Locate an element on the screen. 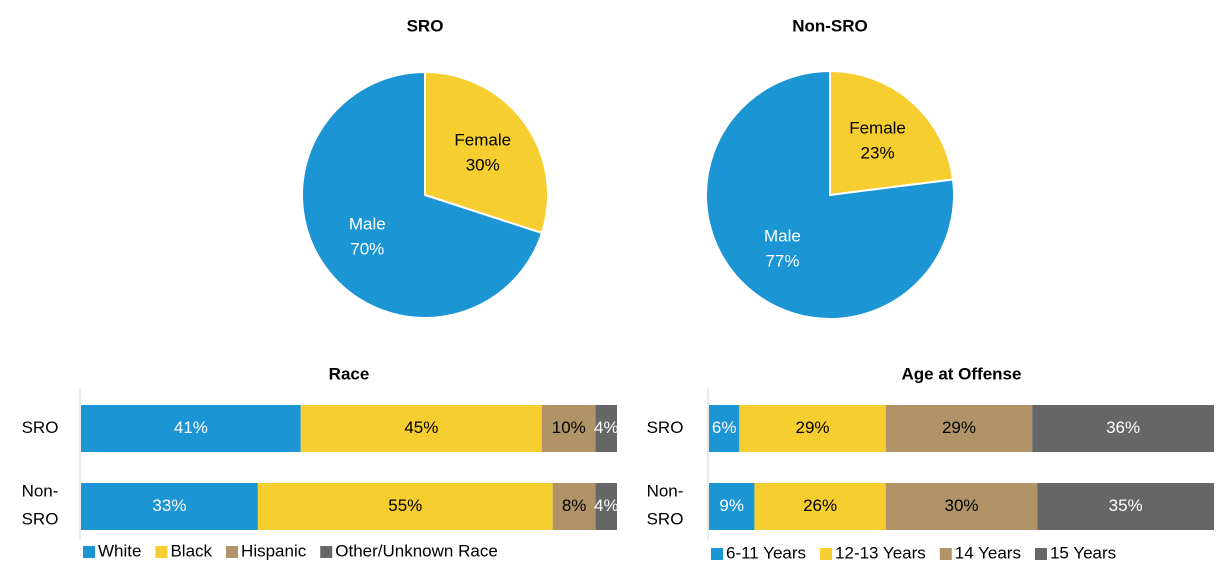 The width and height of the screenshot is (1217, 567). bar-value-label: 10% is located at coordinates (569, 427).